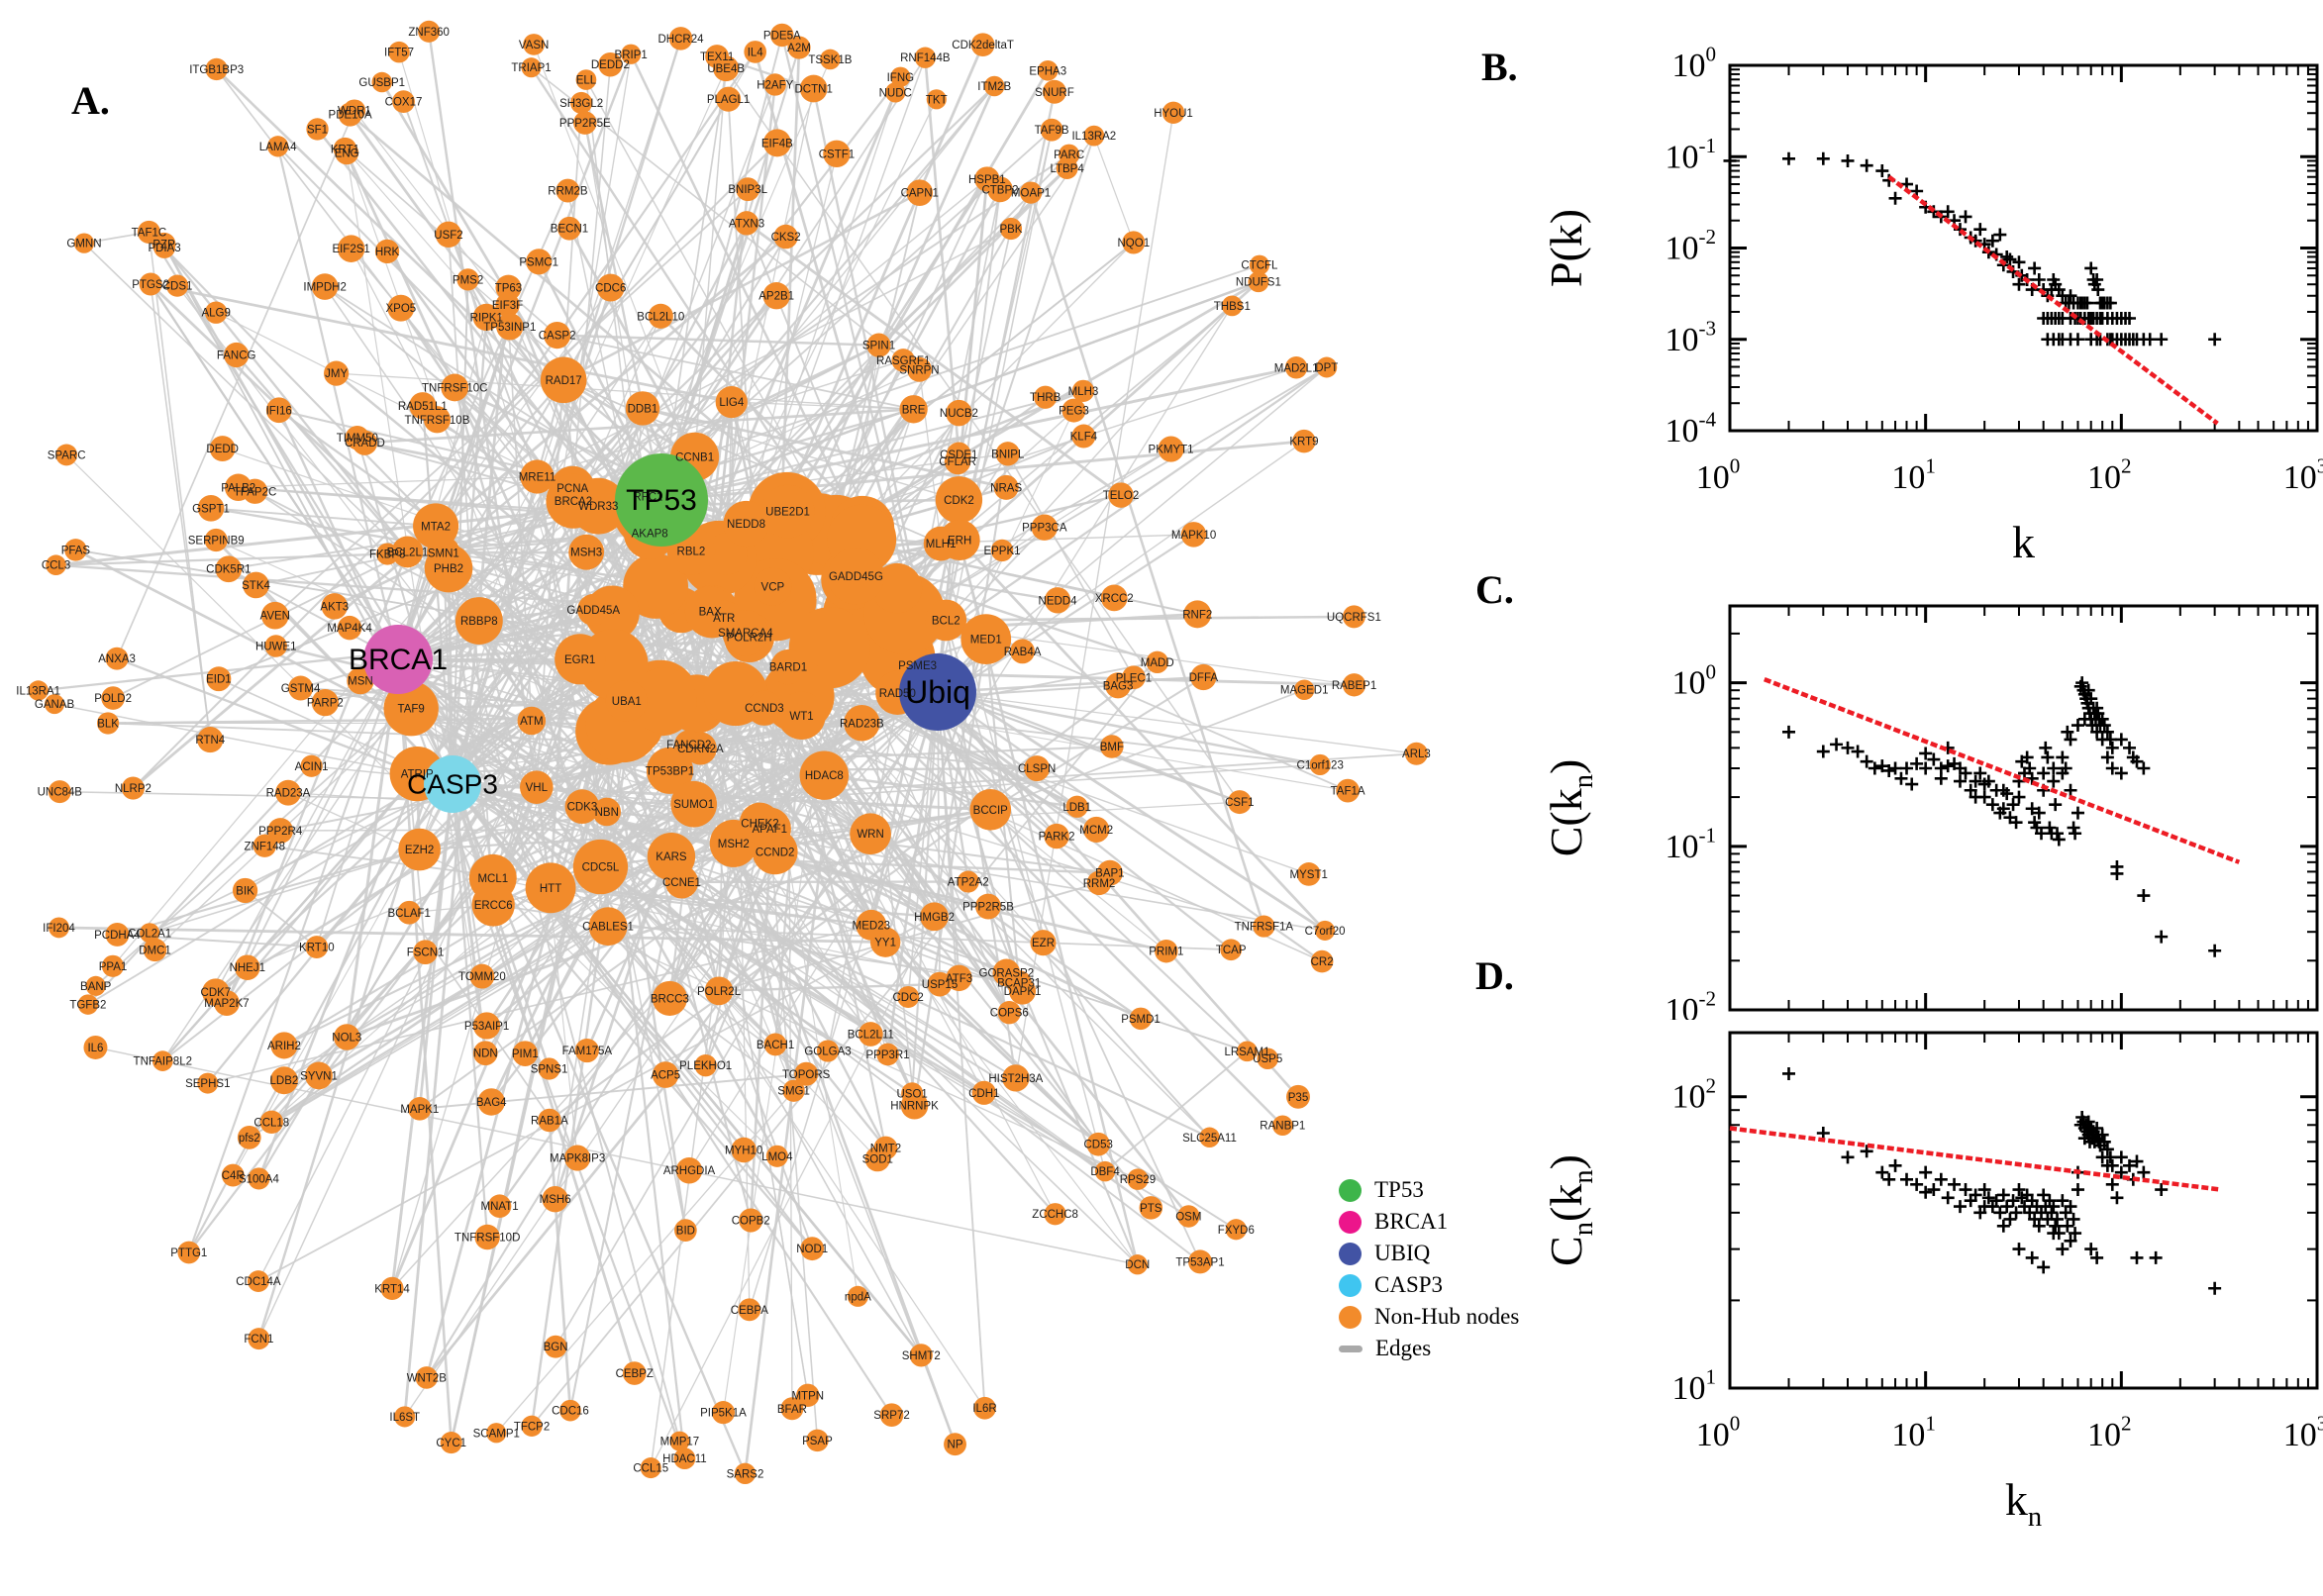  What do you see at coordinates (885, 943) in the screenshot?
I see `network-node-label: YY1` at bounding box center [885, 943].